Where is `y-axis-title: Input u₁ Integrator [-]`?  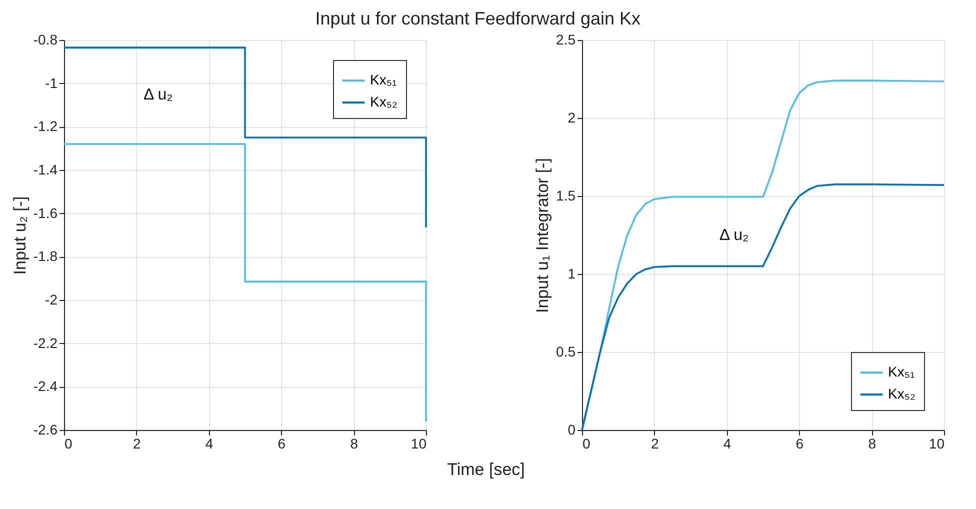
y-axis-title: Input u₁ Integrator [-] is located at coordinates (542, 236).